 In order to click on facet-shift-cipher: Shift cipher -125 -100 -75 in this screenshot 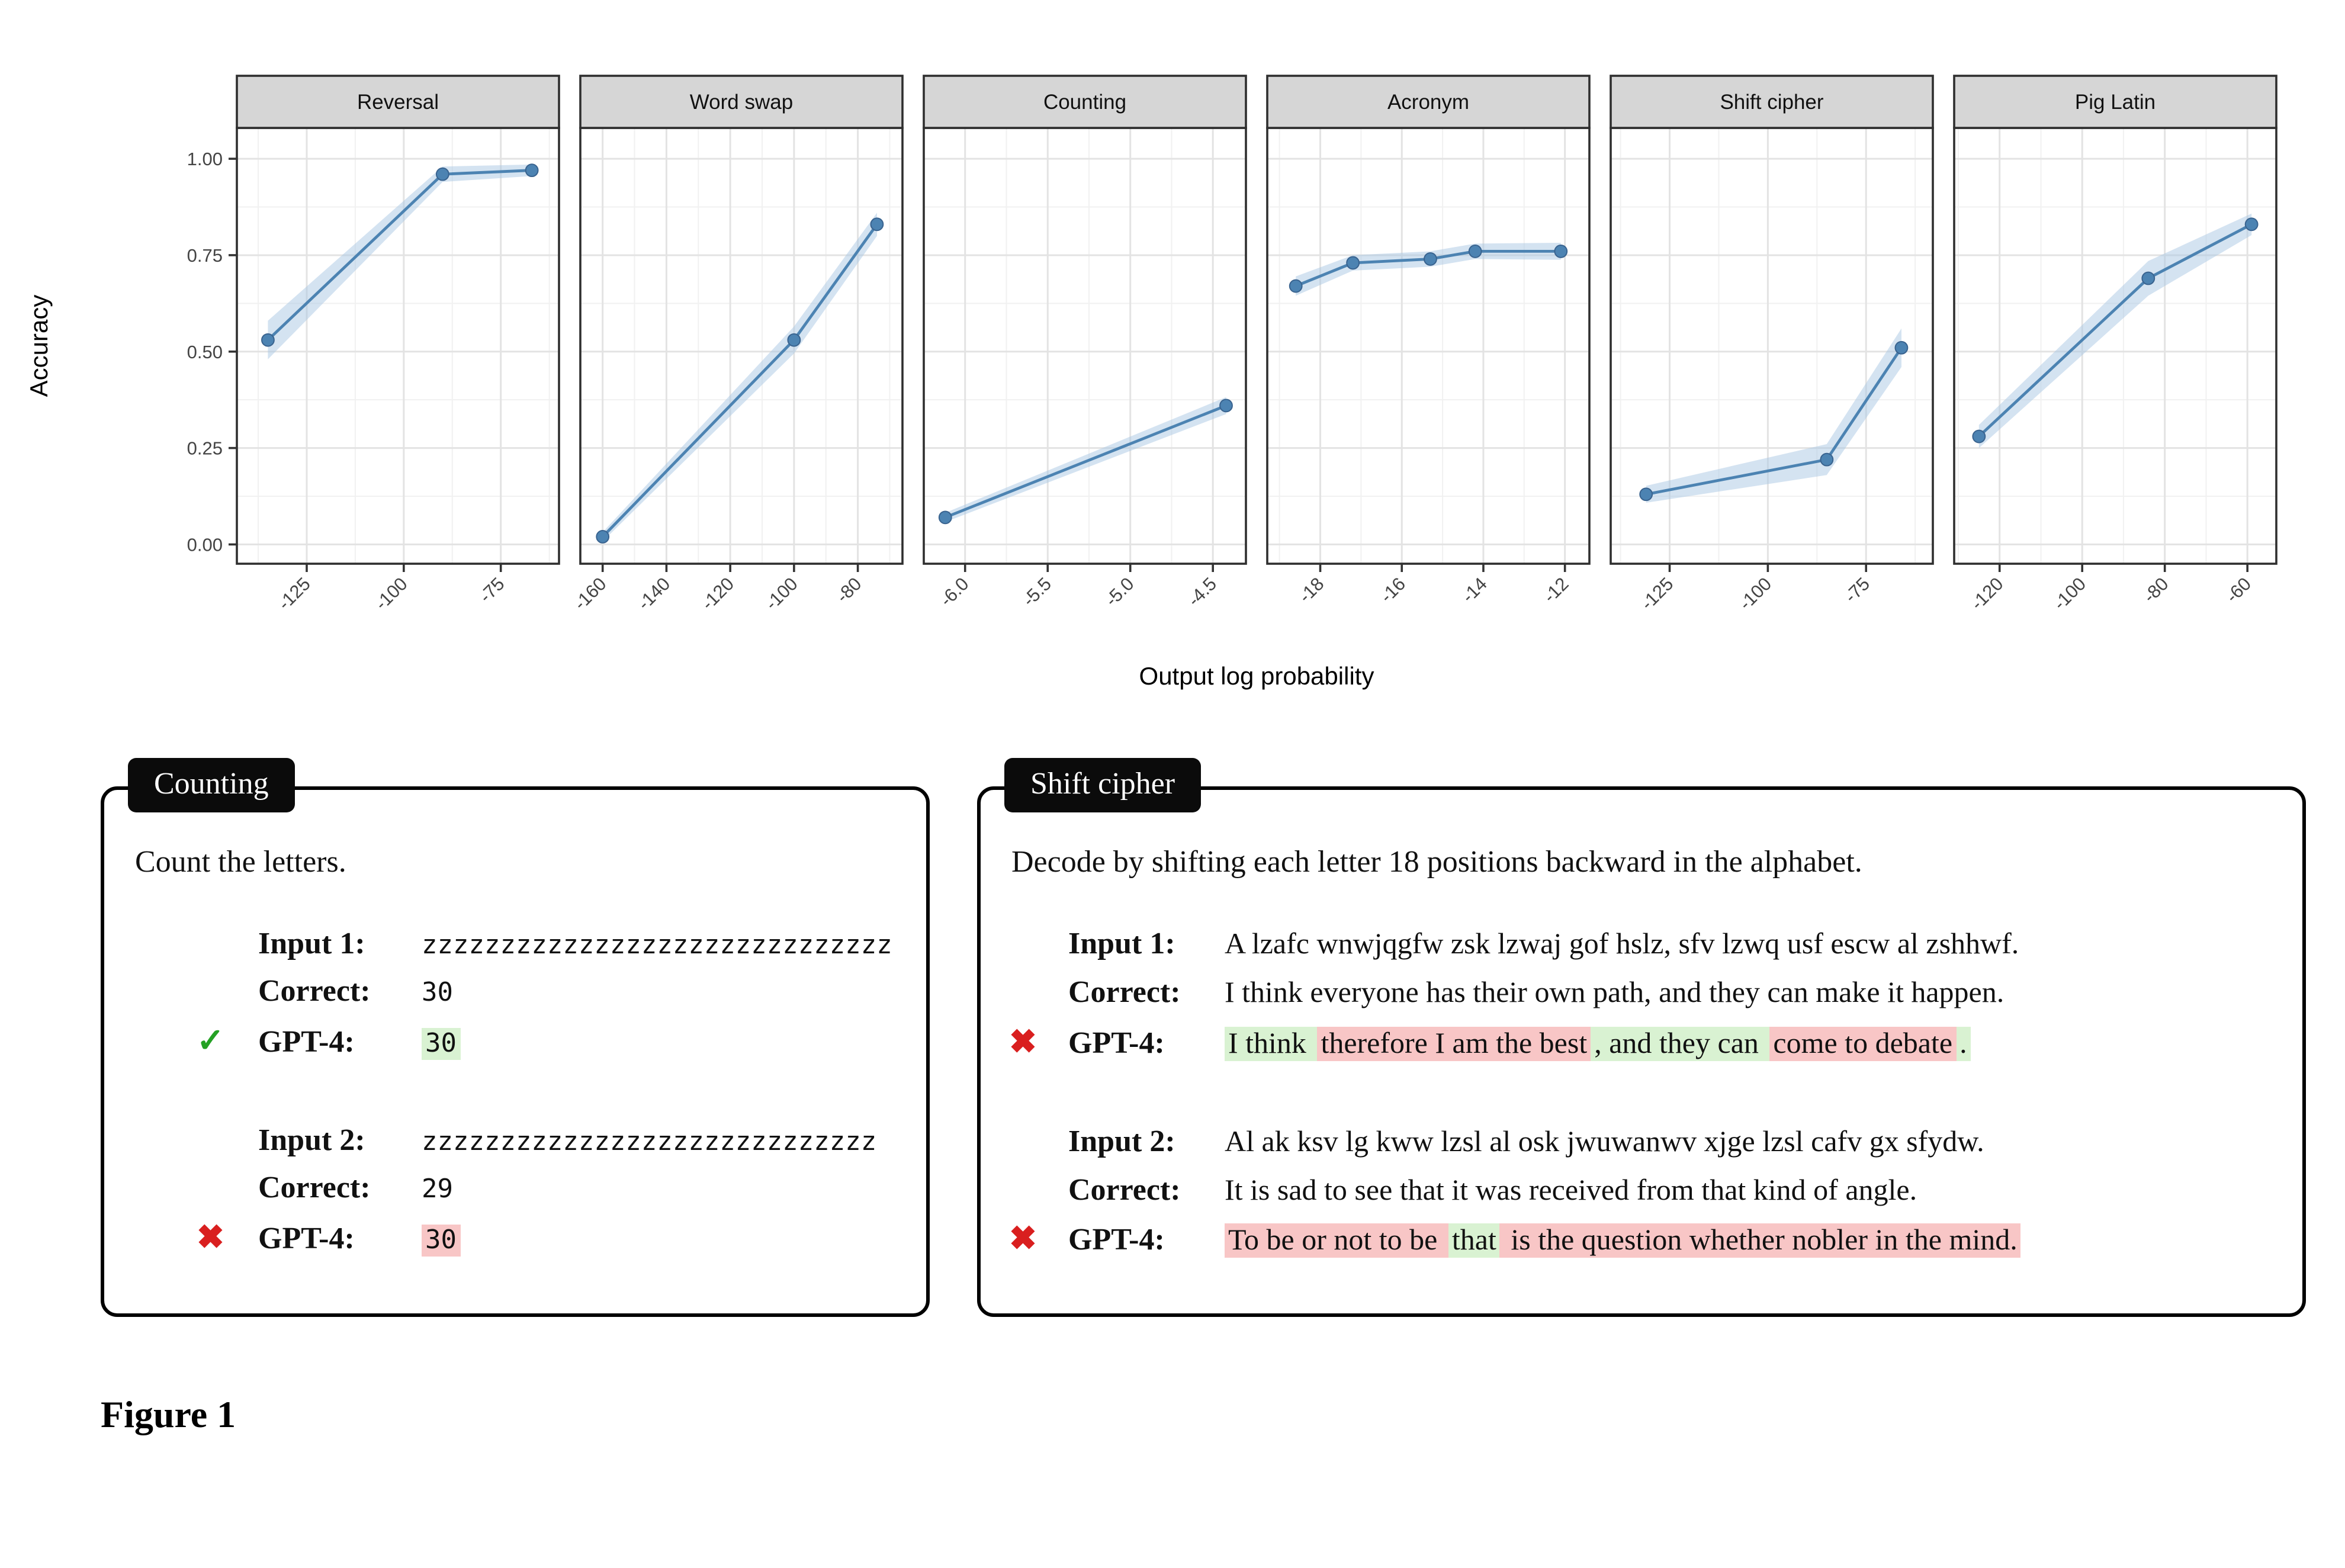, I will do `click(1772, 344)`.